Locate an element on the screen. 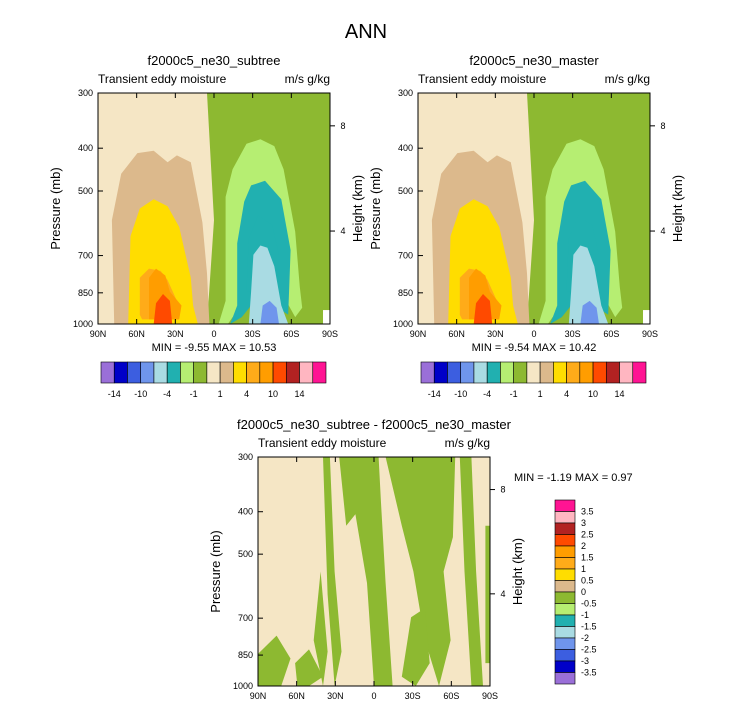 Image resolution: width=733 pixels, height=711 pixels. colorbar-top-left: -14 -10 -4 -1 1 4 10 14 is located at coordinates (213, 380).